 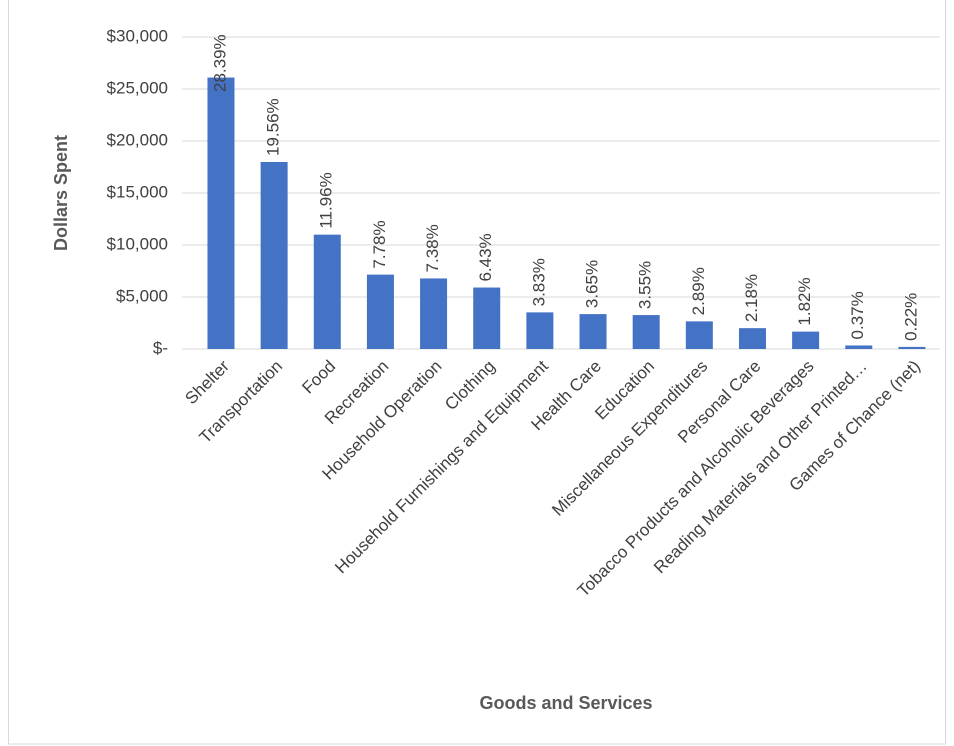 What do you see at coordinates (857, 315) in the screenshot?
I see `data-label: 0.37%` at bounding box center [857, 315].